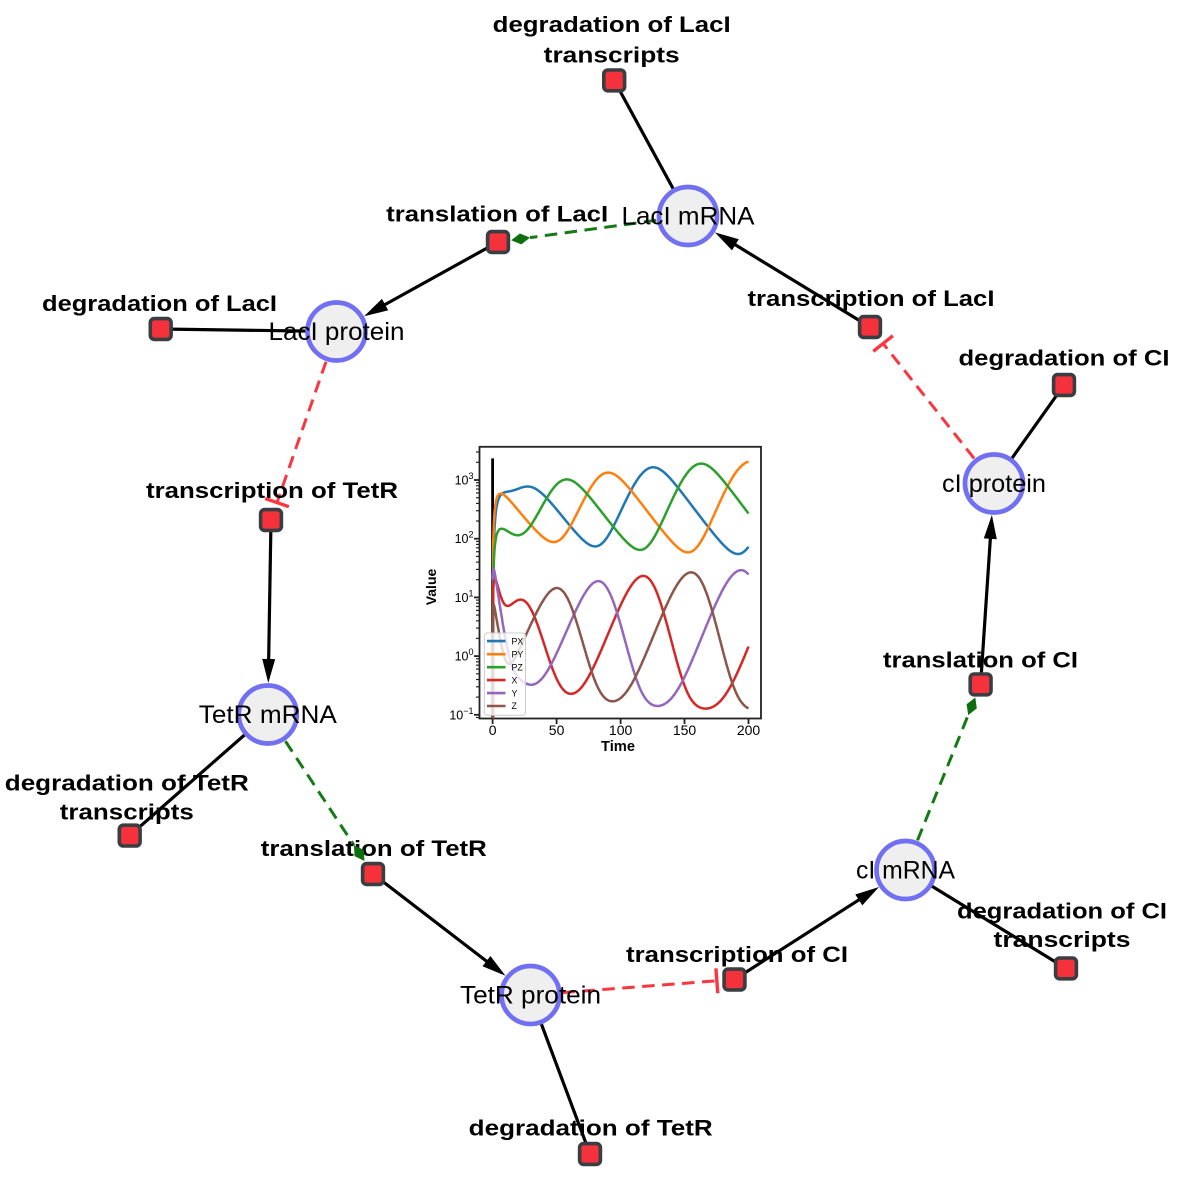 The width and height of the screenshot is (1189, 1200). Describe the element at coordinates (431, 587) in the screenshot. I see `svg-text: Value` at that location.